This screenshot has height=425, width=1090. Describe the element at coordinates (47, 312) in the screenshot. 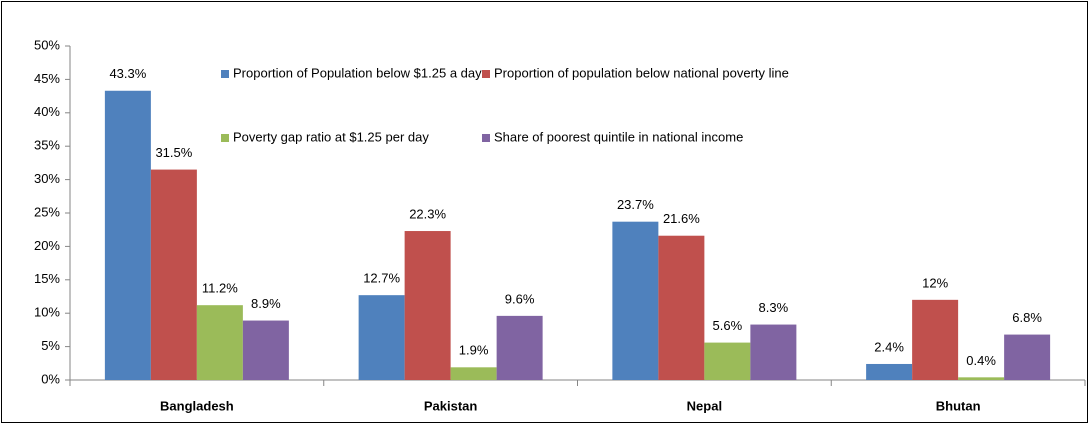

I see `y-tick-label: 10%` at that location.